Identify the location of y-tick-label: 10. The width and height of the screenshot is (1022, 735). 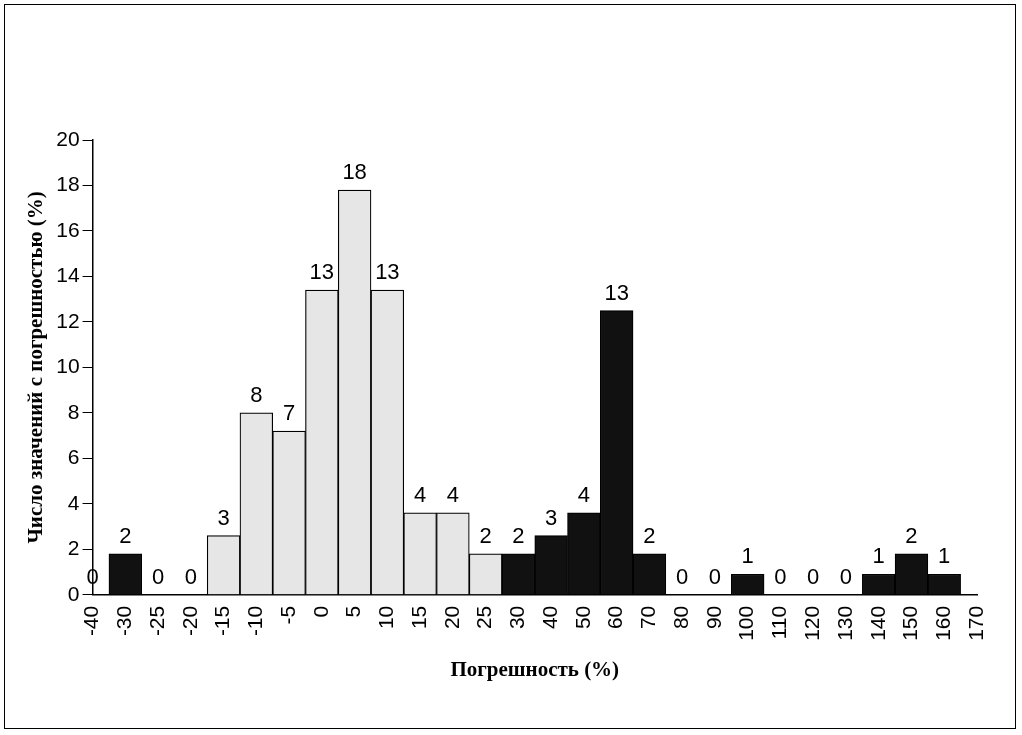
(68, 366).